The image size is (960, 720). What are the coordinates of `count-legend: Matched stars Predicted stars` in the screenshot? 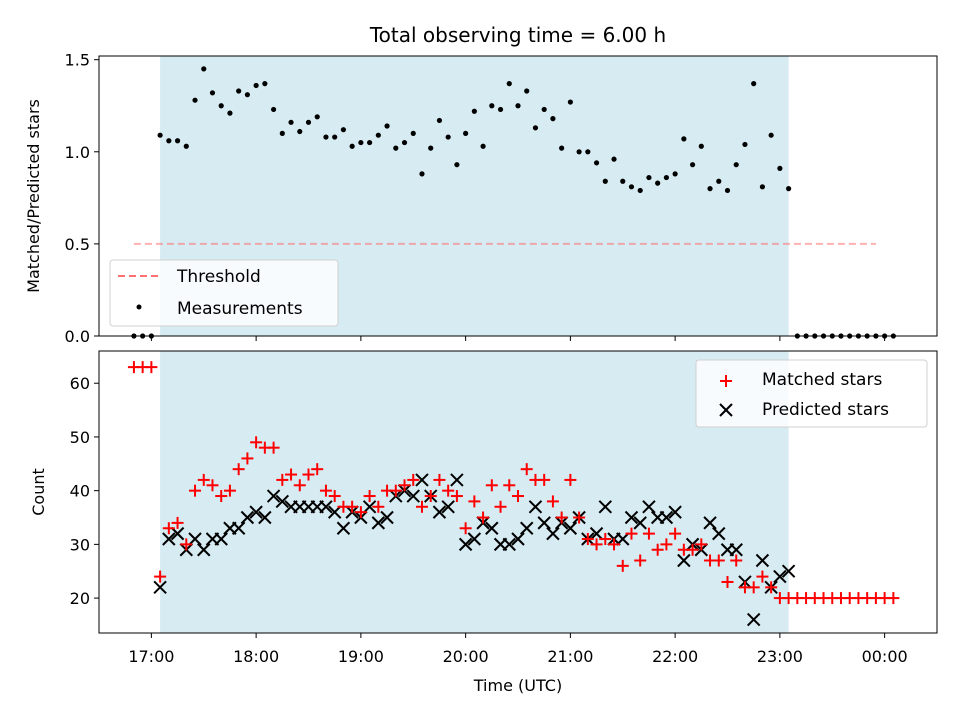 It's located at (811, 393).